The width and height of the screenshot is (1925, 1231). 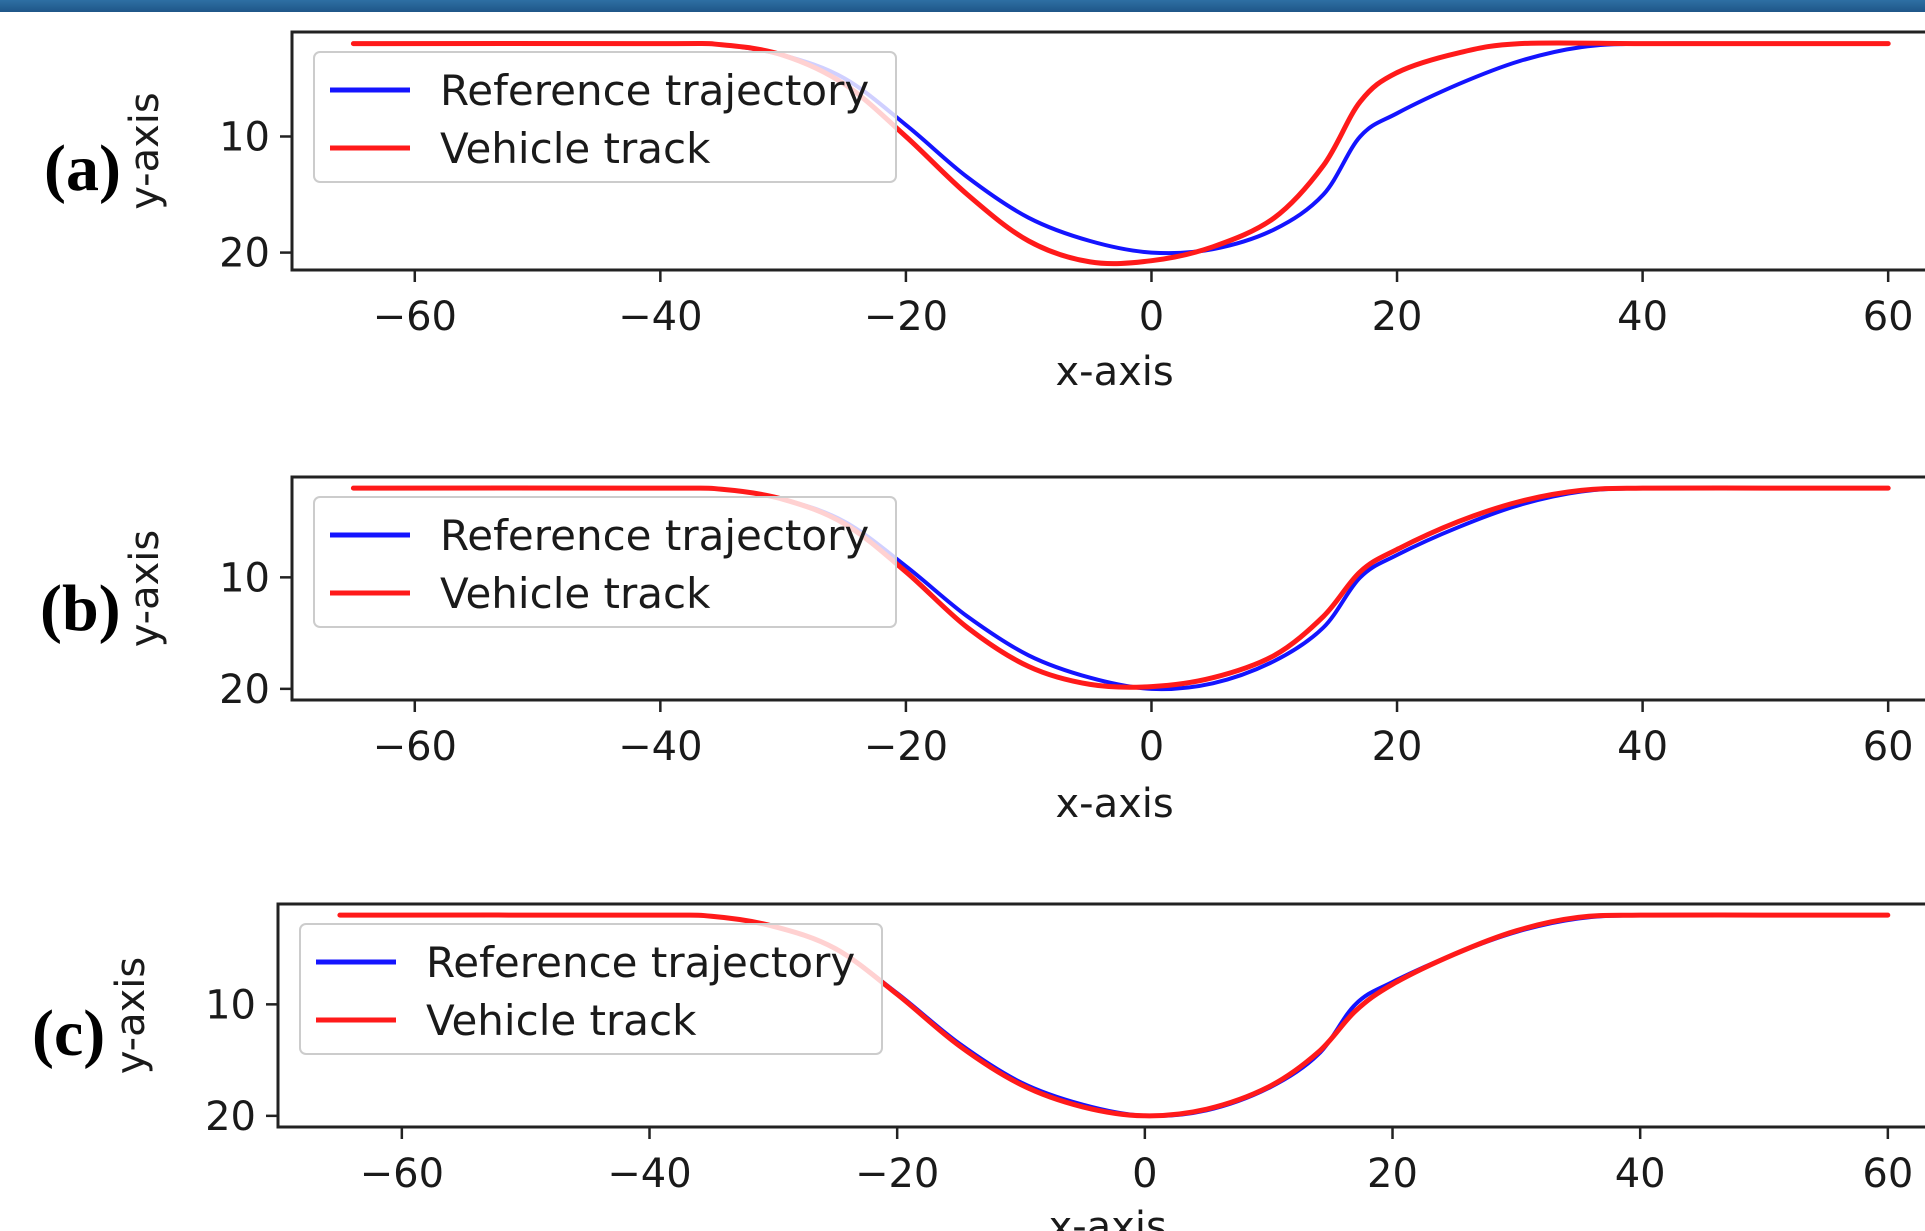 I want to click on panel-label: (b), so click(x=80, y=608).